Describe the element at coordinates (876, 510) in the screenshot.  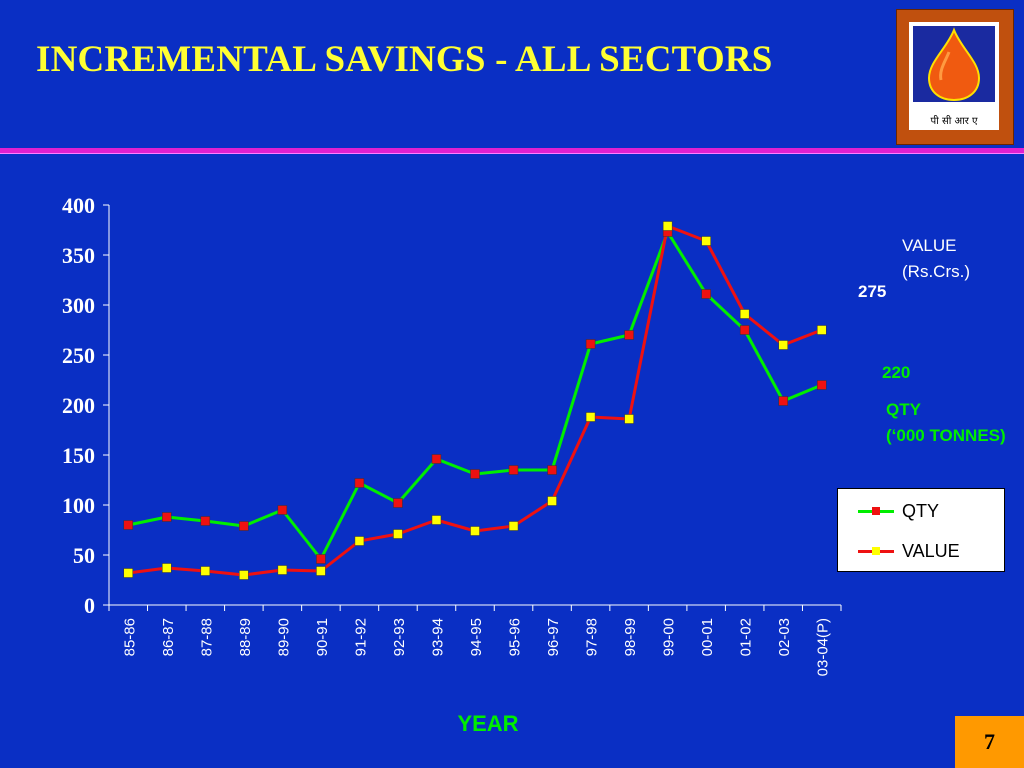
I see `legend-swatch-qty` at that location.